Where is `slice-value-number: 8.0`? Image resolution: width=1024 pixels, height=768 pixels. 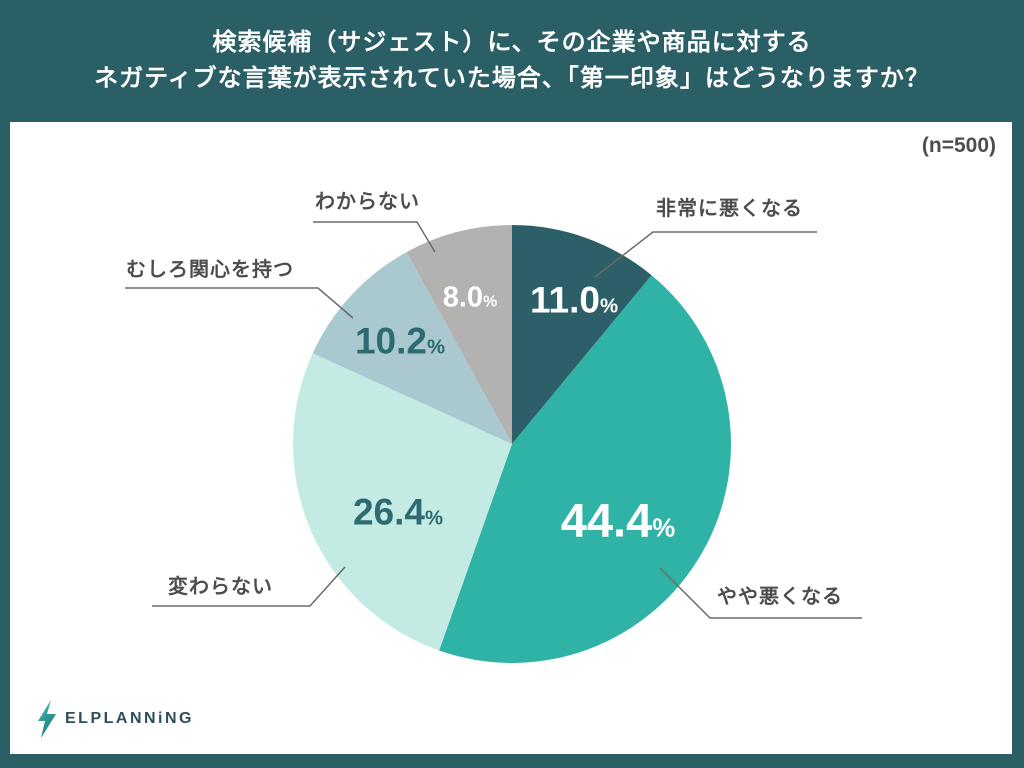 slice-value-number: 8.0 is located at coordinates (463, 297).